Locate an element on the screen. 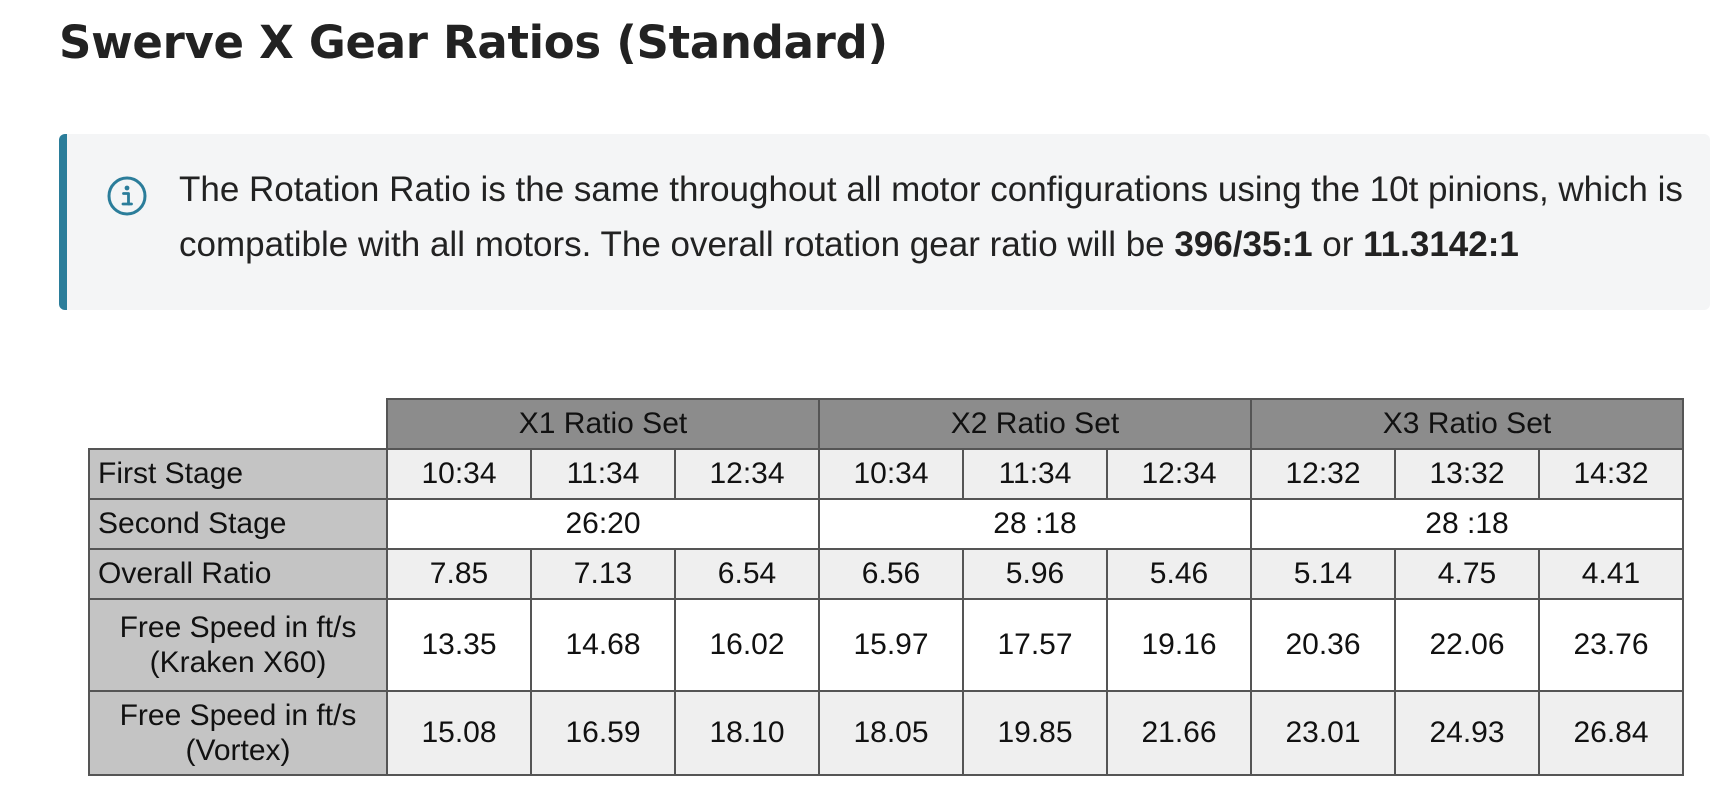  table-cell: 18.05 is located at coordinates (891, 733).